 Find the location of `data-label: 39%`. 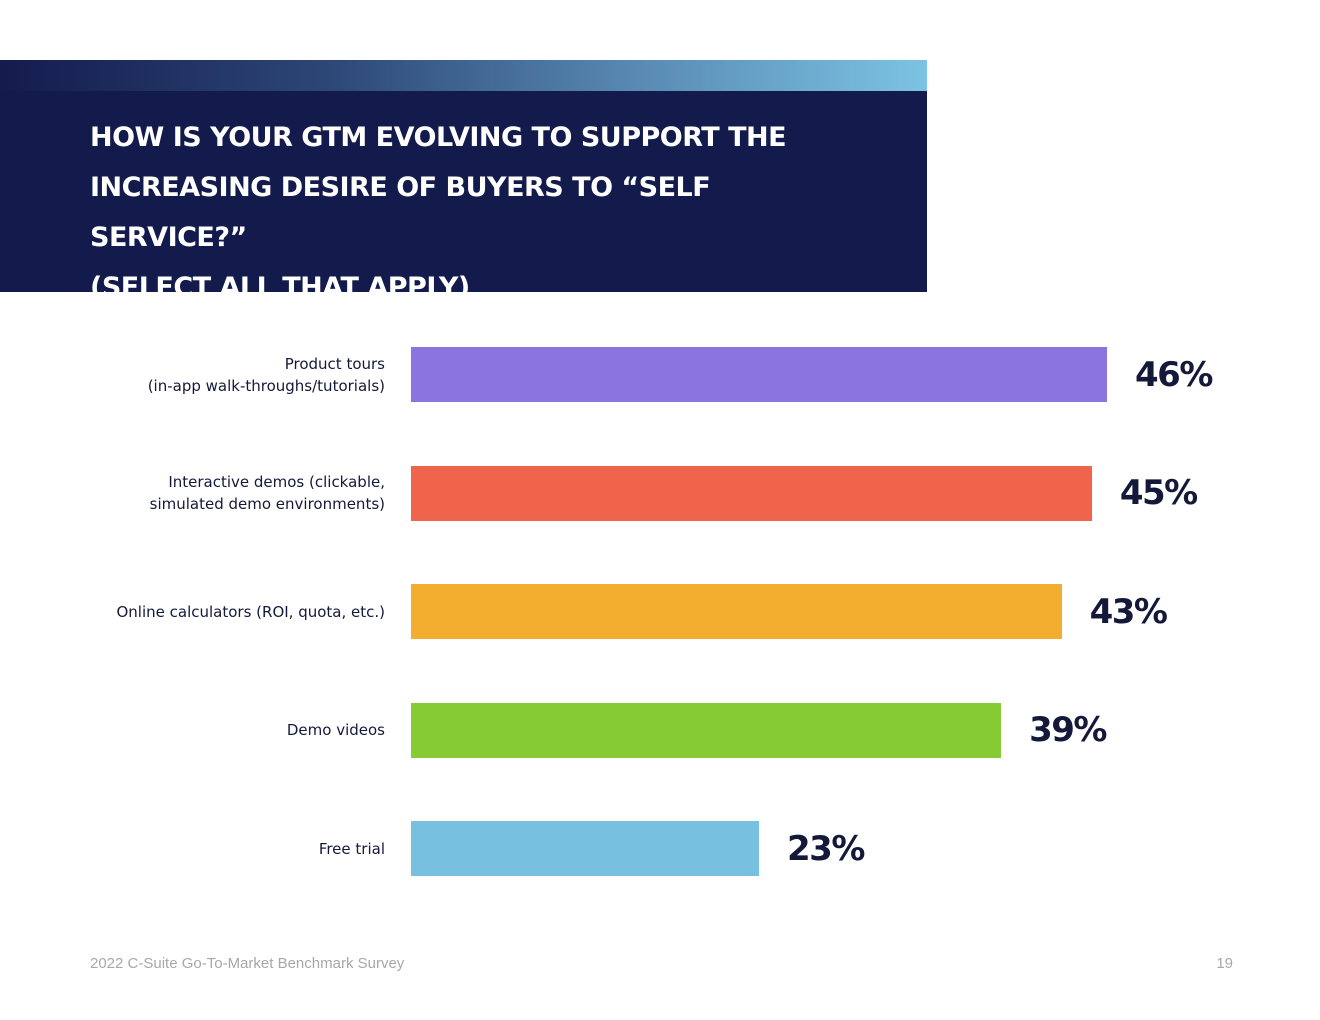

data-label: 39% is located at coordinates (1068, 730).